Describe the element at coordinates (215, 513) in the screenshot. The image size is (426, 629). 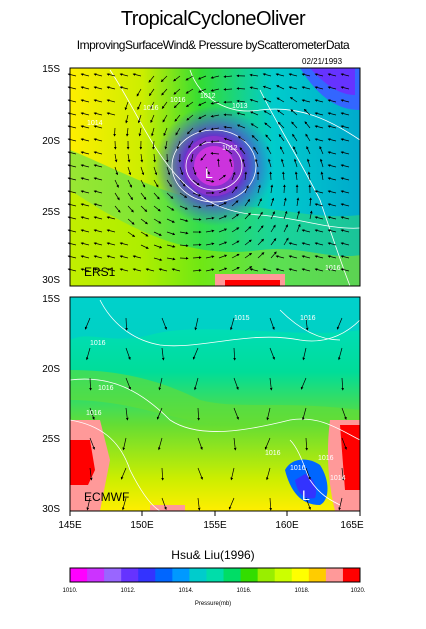
I see `axis-ticks` at that location.